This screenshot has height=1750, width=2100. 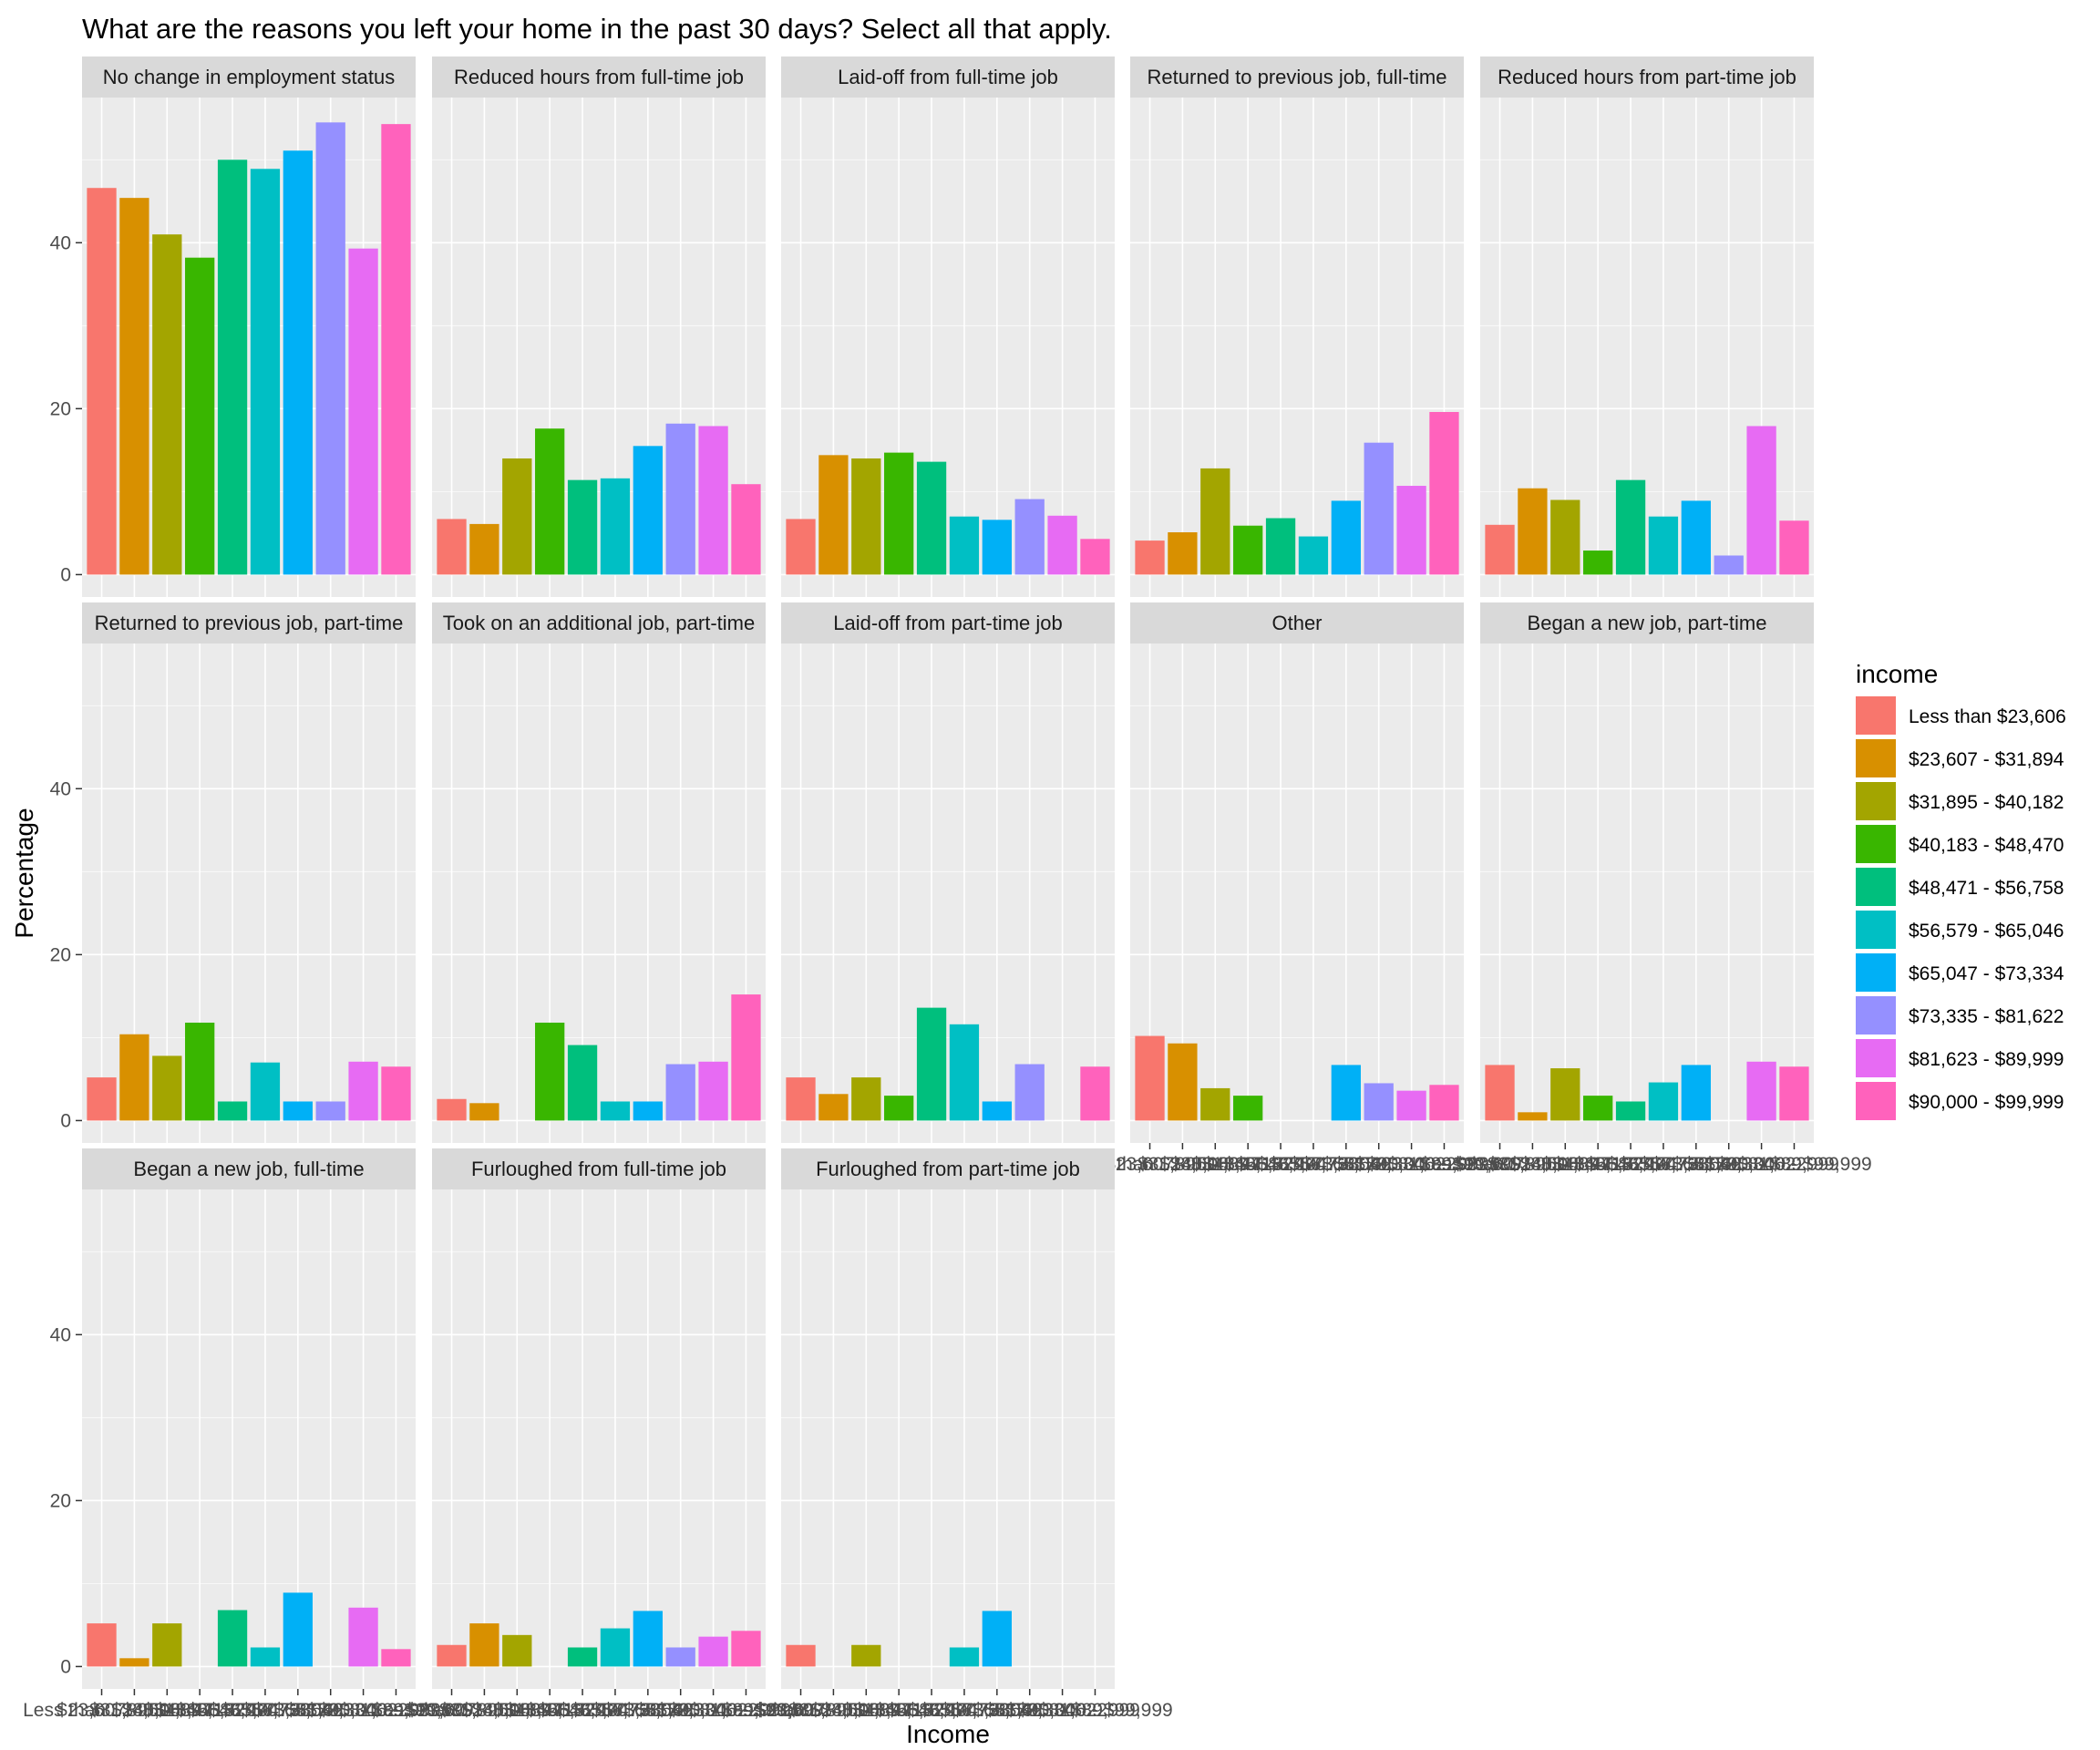 What do you see at coordinates (948, 327) in the screenshot?
I see `panel-laid-off-from-full-time-job: Laid-off from full-time job` at bounding box center [948, 327].